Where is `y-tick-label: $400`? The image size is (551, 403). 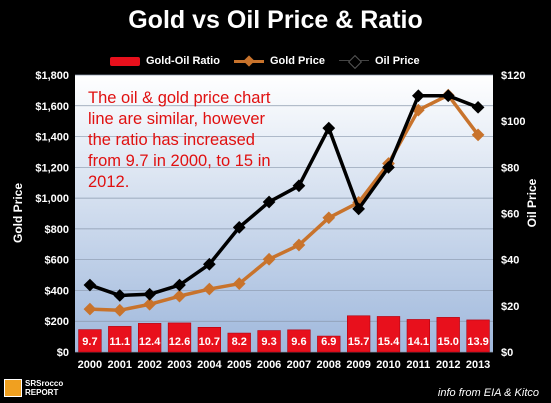 y-tick-label: $400 is located at coordinates (57, 291).